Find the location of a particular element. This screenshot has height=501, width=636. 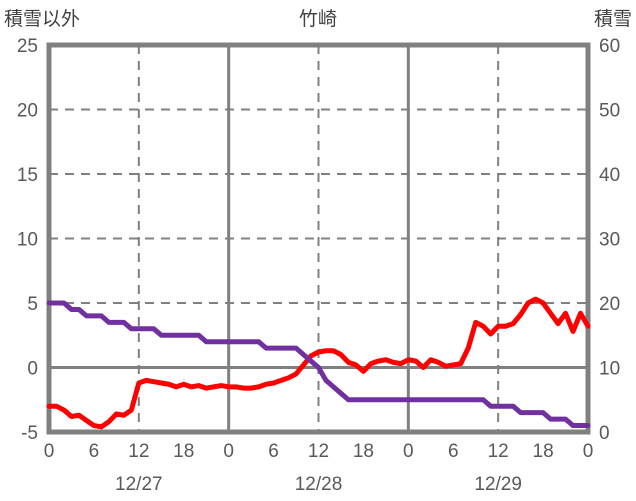

day-label: 12/27 is located at coordinates (139, 484).